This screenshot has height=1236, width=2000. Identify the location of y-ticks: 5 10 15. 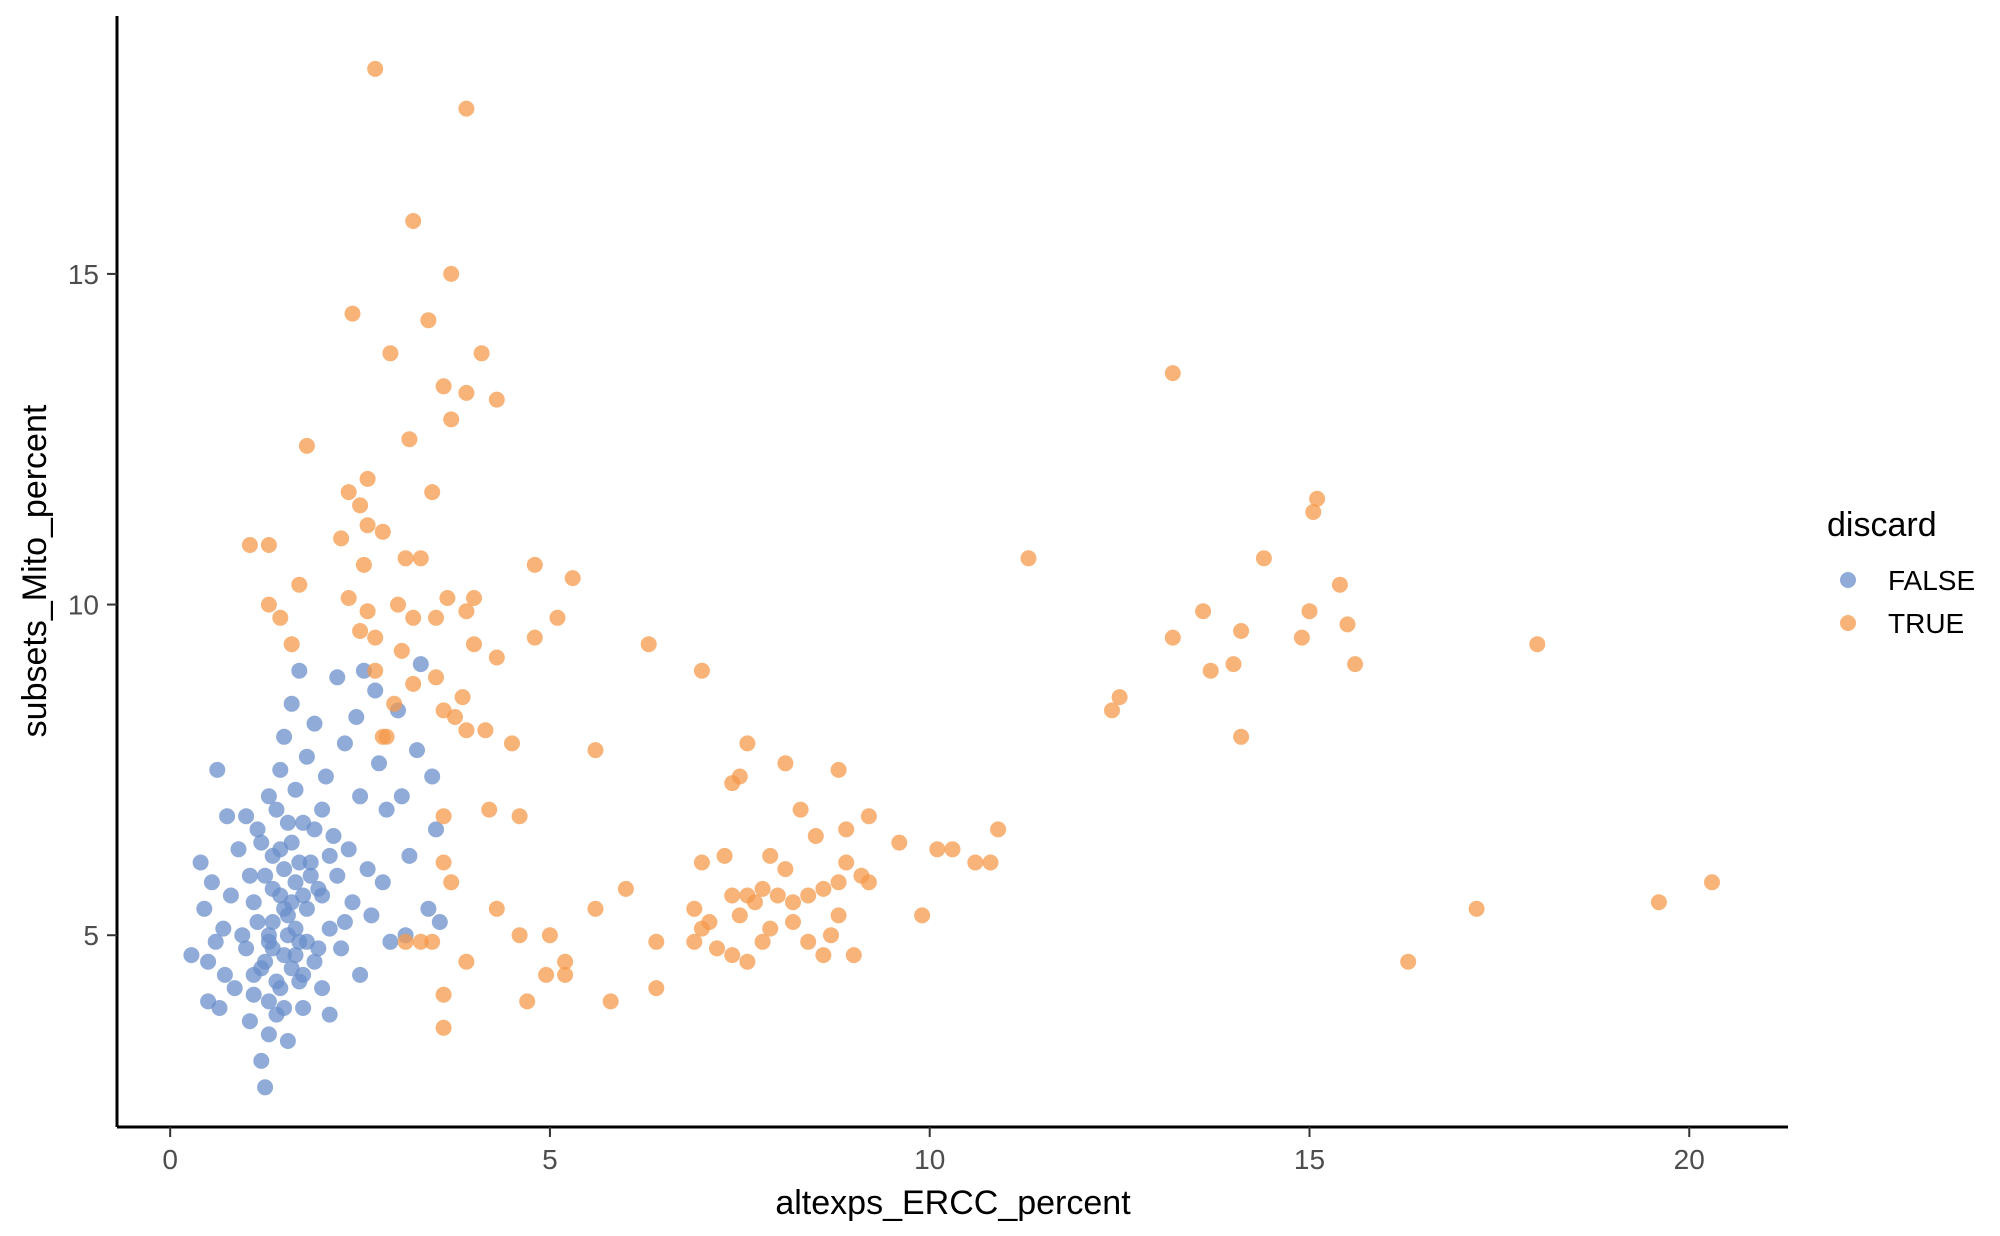
(92, 605).